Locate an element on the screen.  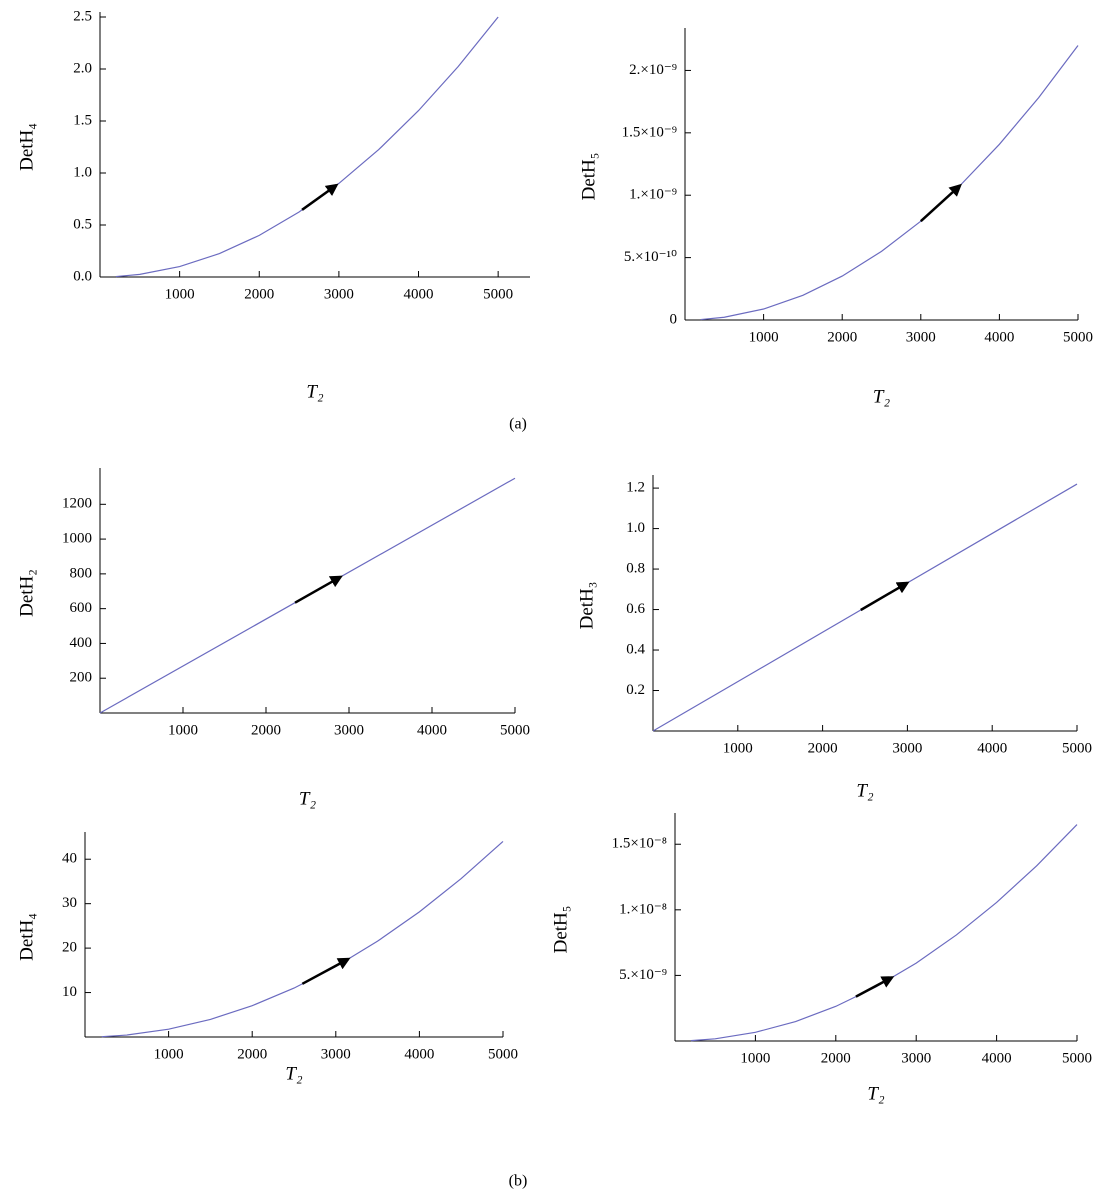
y-axis-title: DetH₃ is located at coordinates (586, 606).